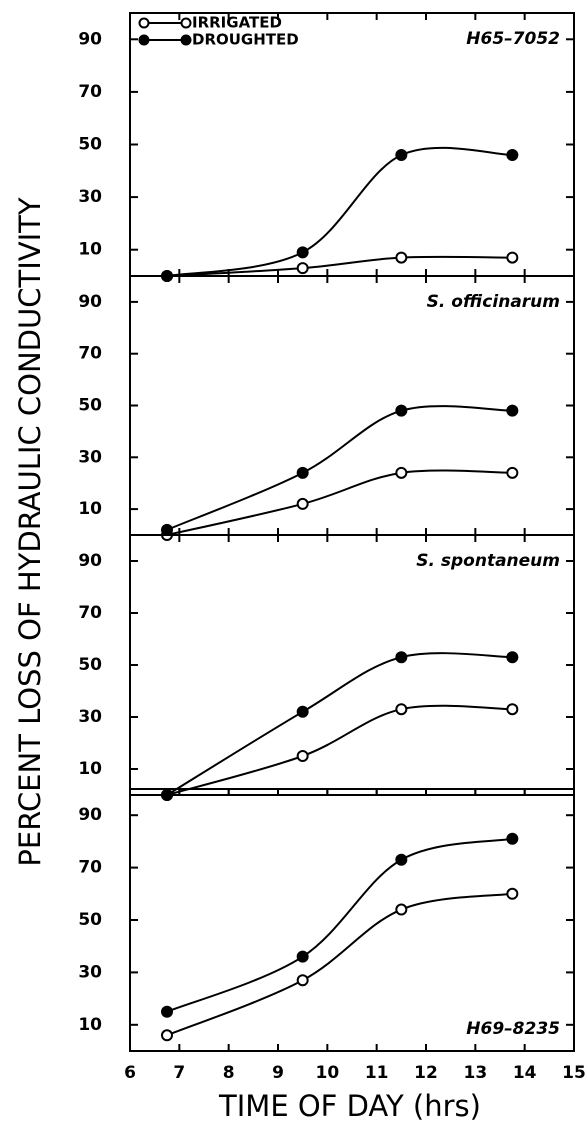 The image size is (586, 1141). What do you see at coordinates (130, 1073) in the screenshot?
I see `x-tick-label: 6` at bounding box center [130, 1073].